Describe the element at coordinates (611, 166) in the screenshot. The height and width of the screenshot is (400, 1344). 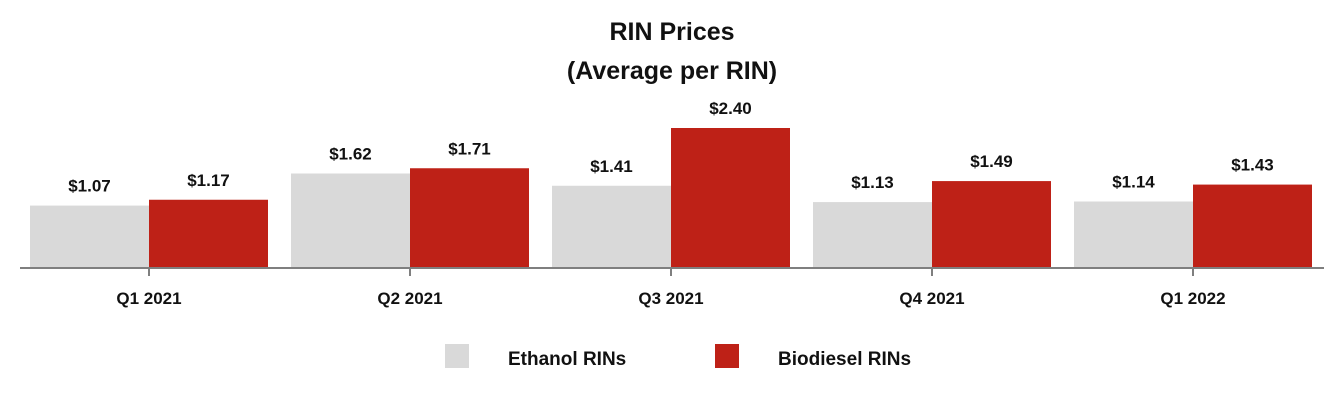
I see `value-label-ethanol-rins-q3-2021: $1.41` at that location.